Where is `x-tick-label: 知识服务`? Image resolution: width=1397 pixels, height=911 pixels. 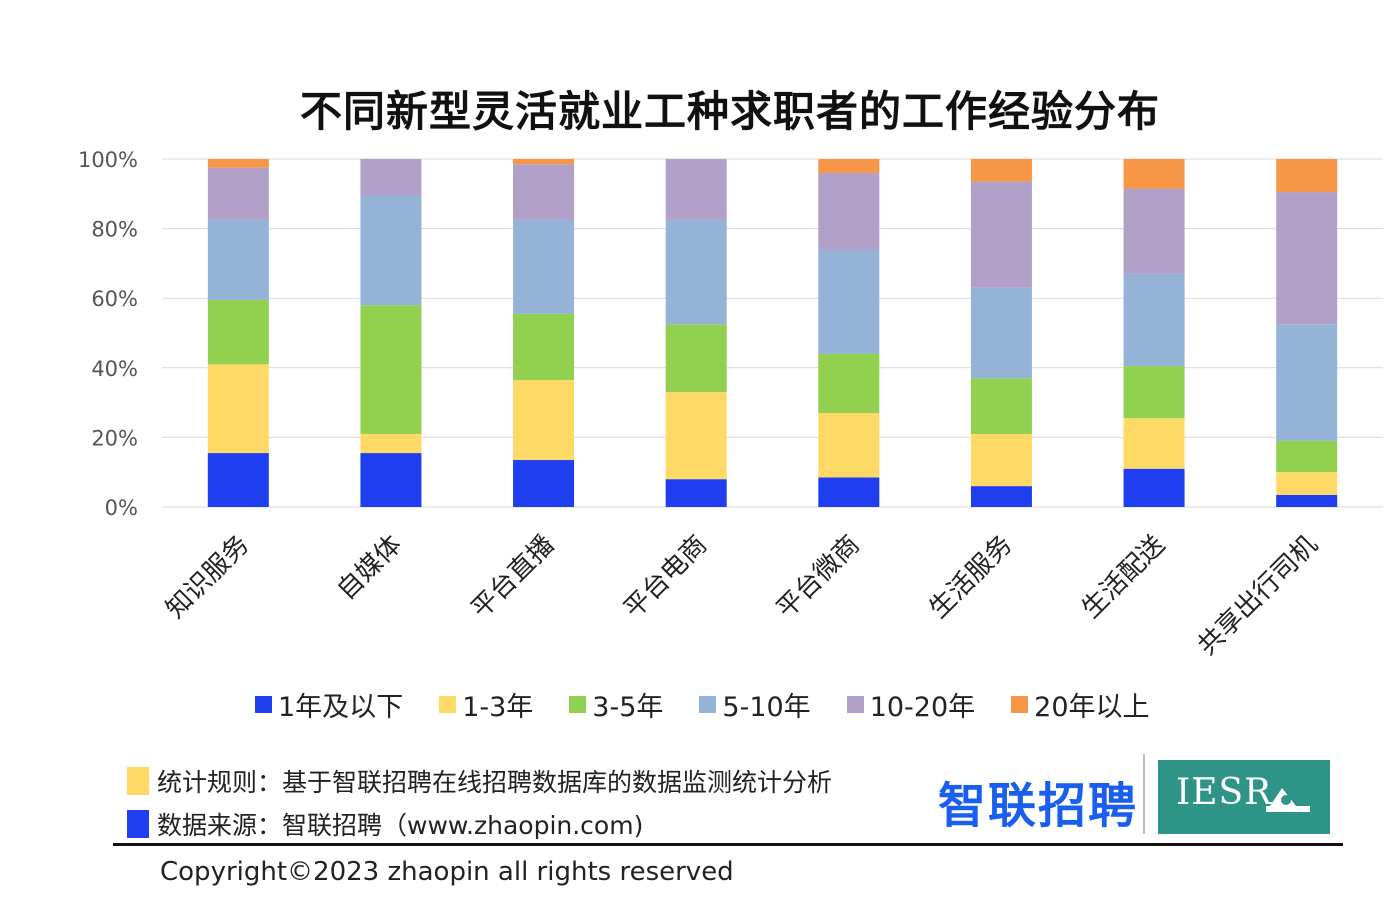
x-tick-label: 知识服务 is located at coordinates (207, 577).